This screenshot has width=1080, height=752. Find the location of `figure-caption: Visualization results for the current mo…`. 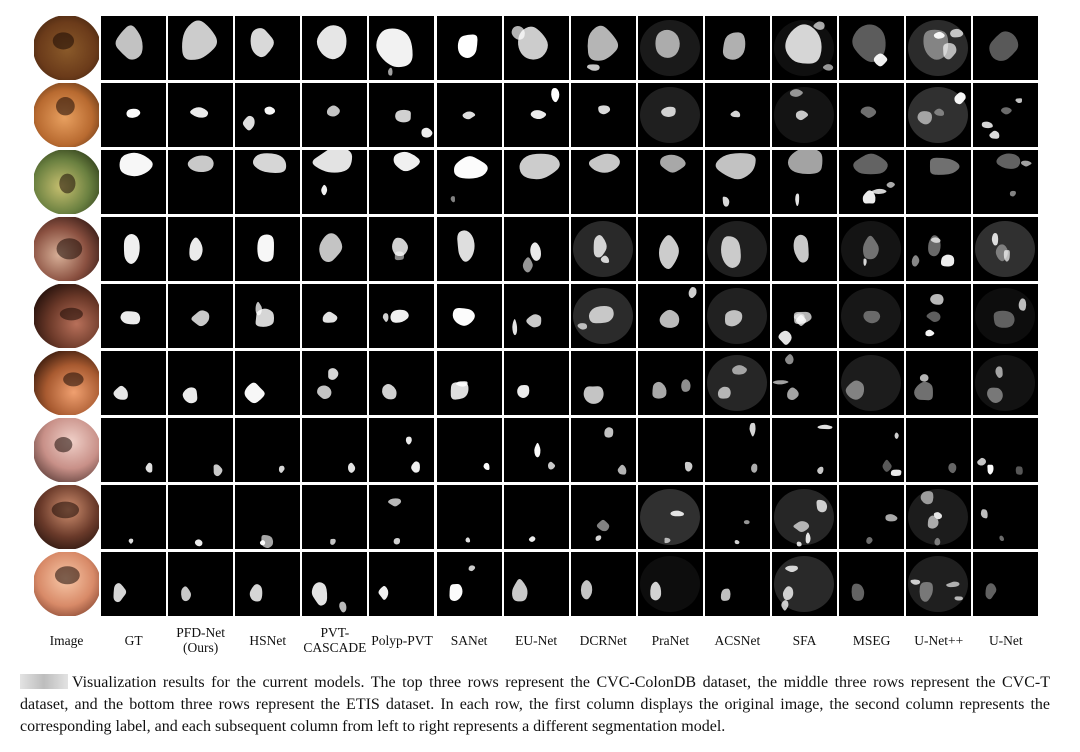

figure-caption: Visualization results for the current mo… is located at coordinates (535, 705).